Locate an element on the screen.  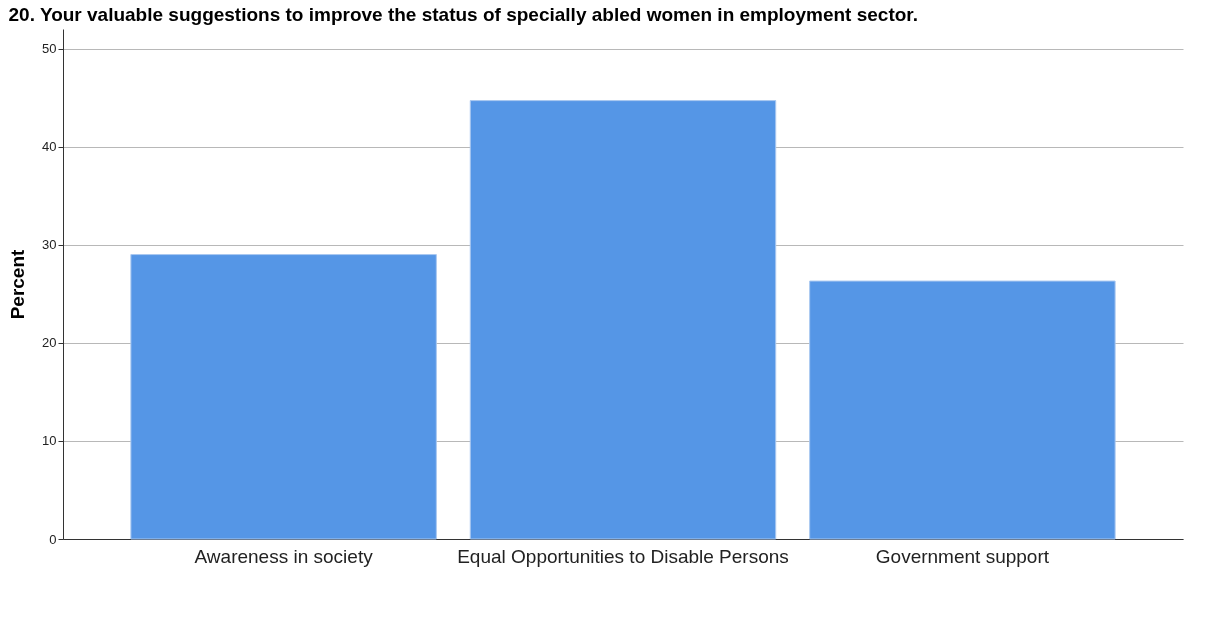
x-tick-label: Equal Opportunities to Disable Persons is located at coordinates (623, 556).